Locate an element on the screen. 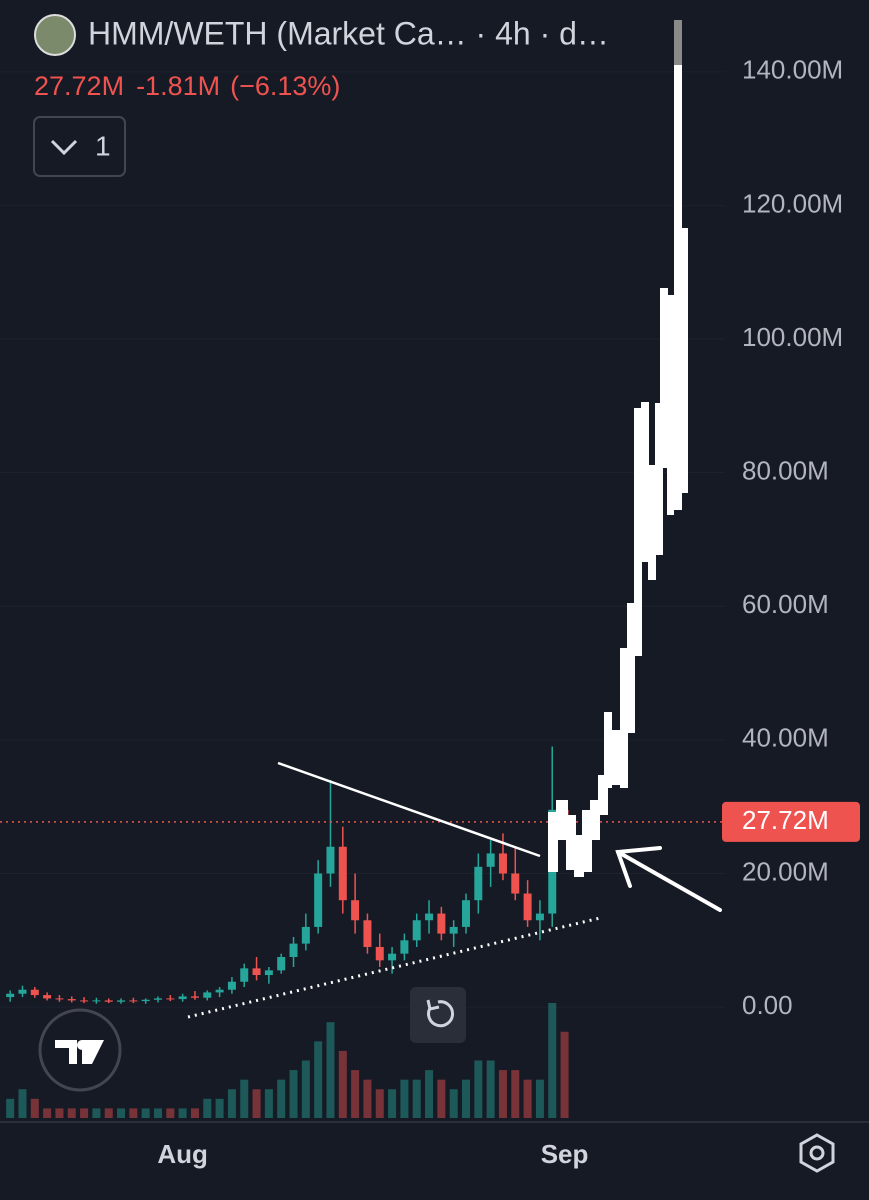 The image size is (869, 1200). y-tick-label: 40.00M is located at coordinates (785, 738).